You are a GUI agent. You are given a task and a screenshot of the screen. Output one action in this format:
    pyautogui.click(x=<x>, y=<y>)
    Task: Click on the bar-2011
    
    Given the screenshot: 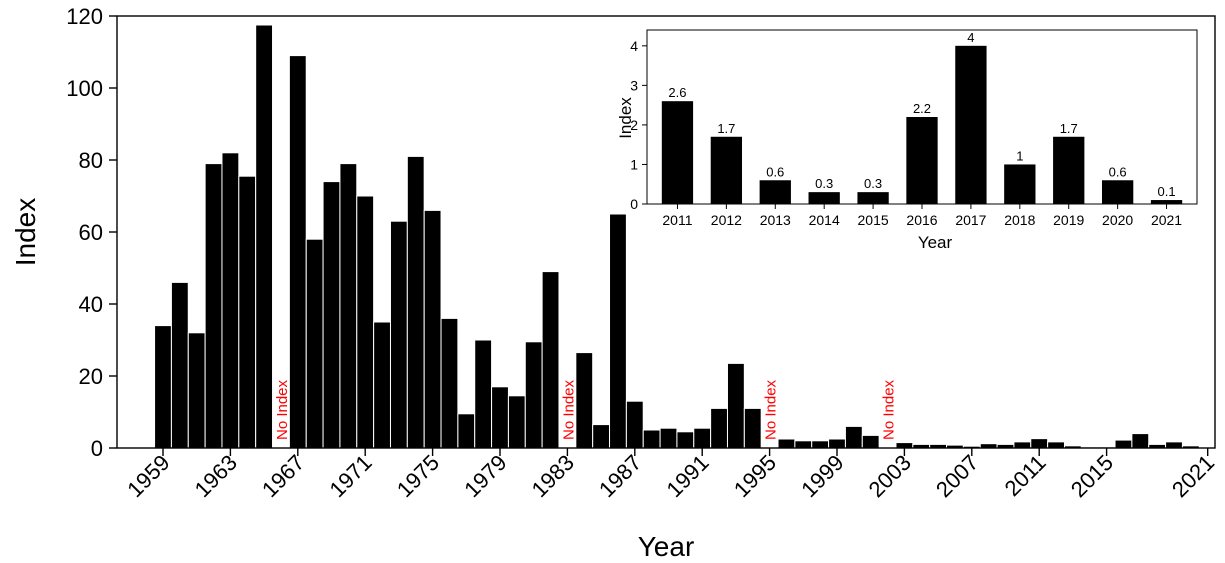 What is the action you would take?
    pyautogui.click(x=1039, y=443)
    